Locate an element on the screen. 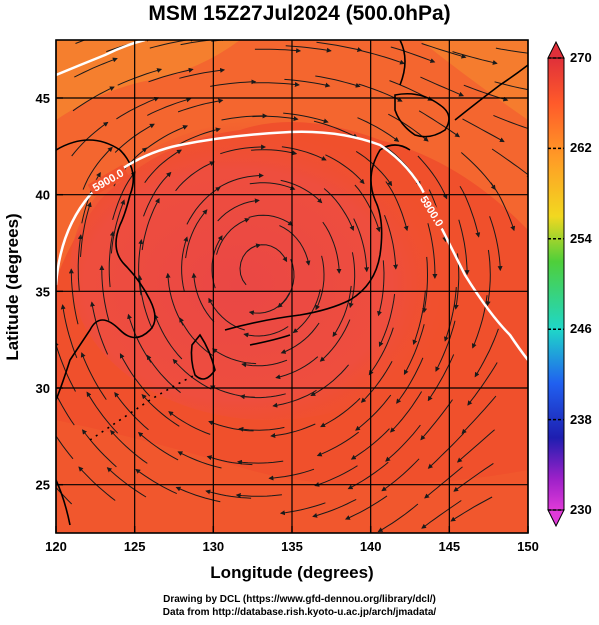 This screenshot has width=599, height=625. coast-kyushu is located at coordinates (203, 356).